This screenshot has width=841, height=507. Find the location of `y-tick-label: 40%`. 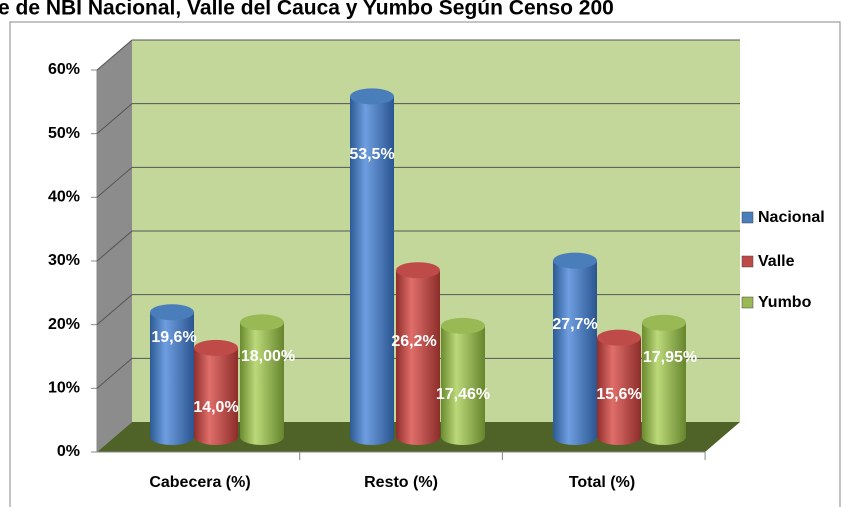

y-tick-label: 40% is located at coordinates (64, 197).